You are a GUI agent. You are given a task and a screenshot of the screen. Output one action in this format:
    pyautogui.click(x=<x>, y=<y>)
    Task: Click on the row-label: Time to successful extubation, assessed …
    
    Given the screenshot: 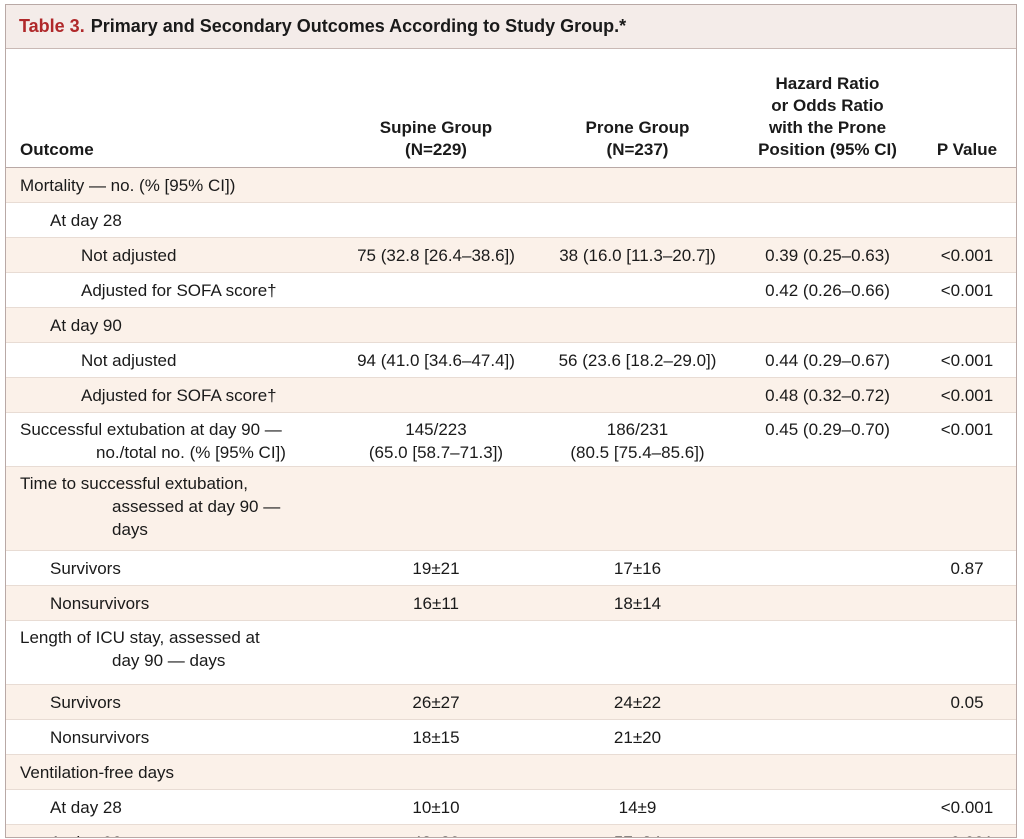 What is the action you would take?
    pyautogui.click(x=171, y=508)
    